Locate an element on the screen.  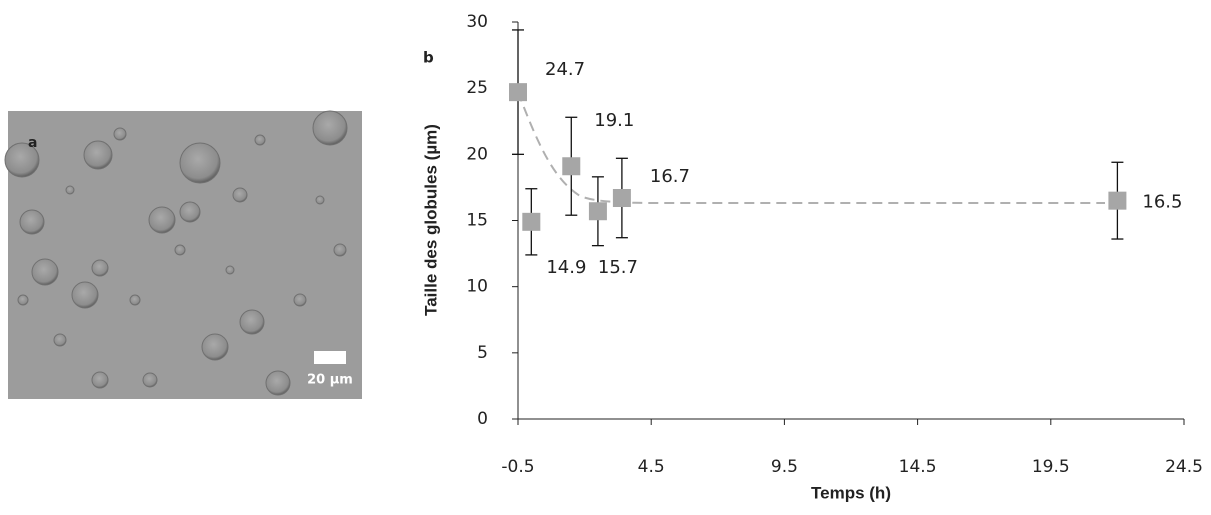
x-tick-label: -0.5 is located at coordinates (517, 467).